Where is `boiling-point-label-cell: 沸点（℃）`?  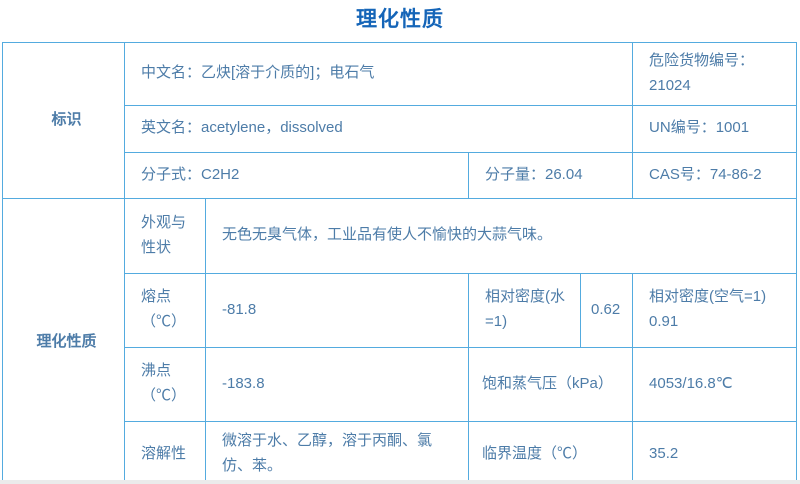 boiling-point-label-cell: 沸点（℃） is located at coordinates (165, 384).